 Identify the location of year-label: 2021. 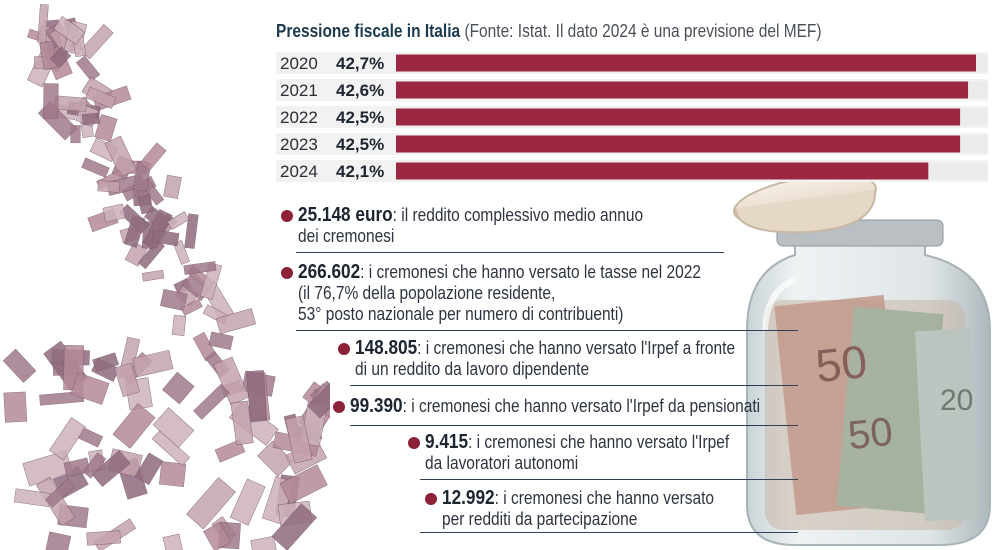
(299, 90).